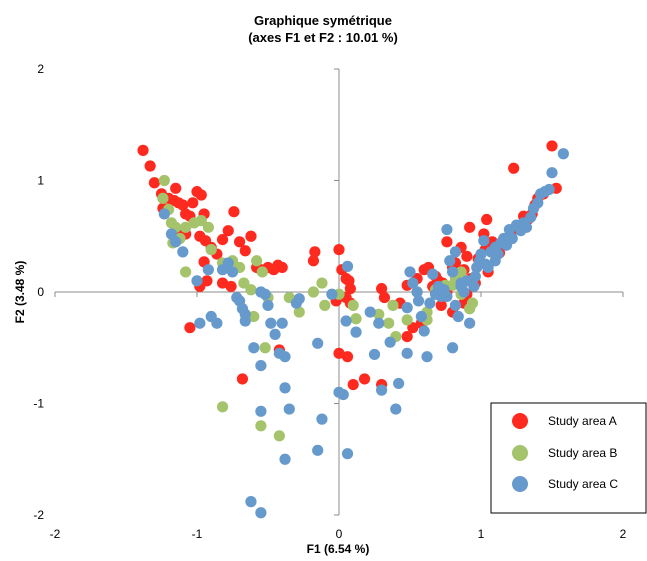 Image resolution: width=647 pixels, height=561 pixels. I want to click on x-tick-label: 0, so click(339, 534).